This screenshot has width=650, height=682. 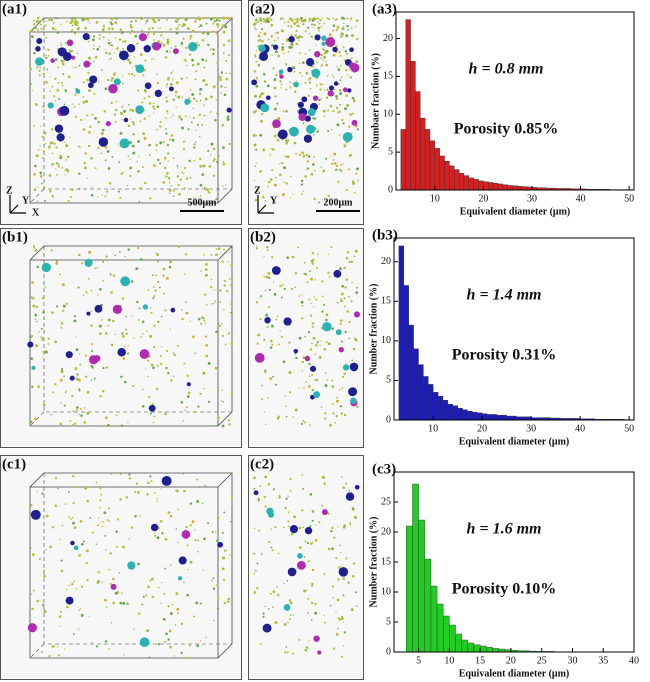 What do you see at coordinates (388, 419) in the screenshot?
I see `y-tick-label: 0` at bounding box center [388, 419].